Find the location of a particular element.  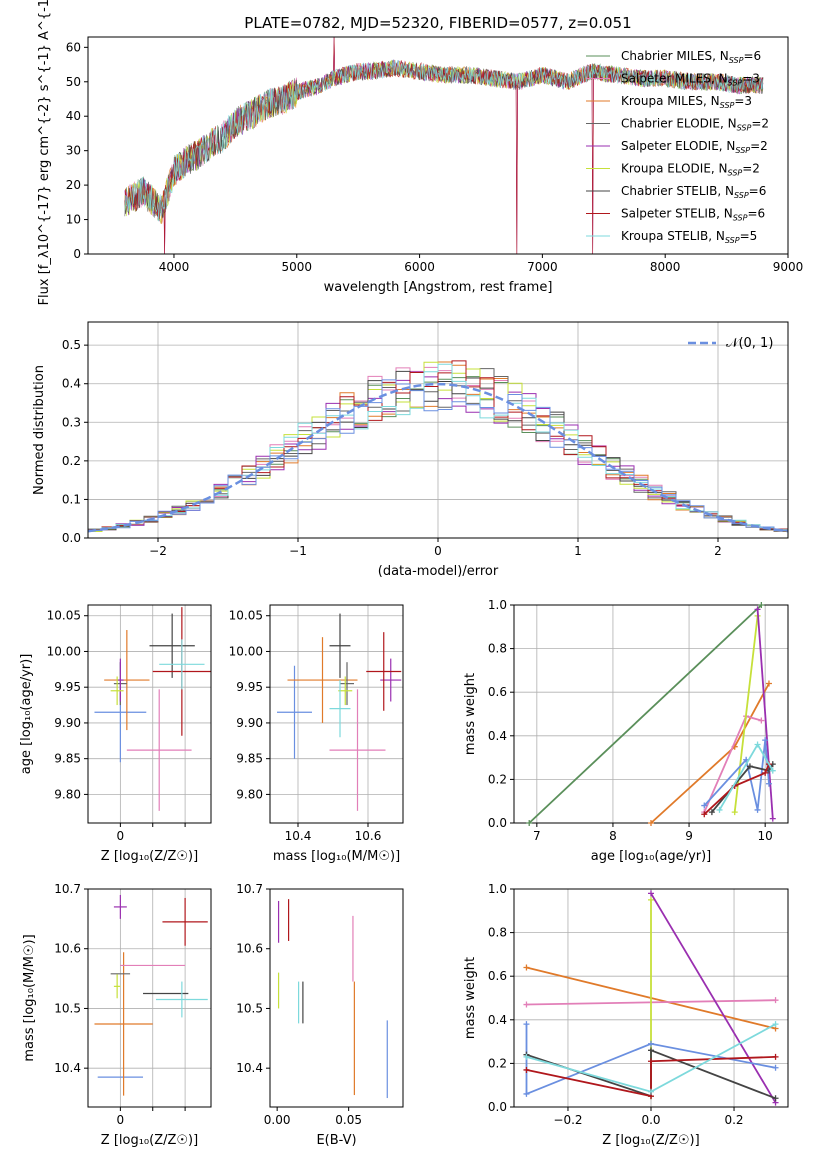

x-tick-label: 2 is located at coordinates (718, 551).